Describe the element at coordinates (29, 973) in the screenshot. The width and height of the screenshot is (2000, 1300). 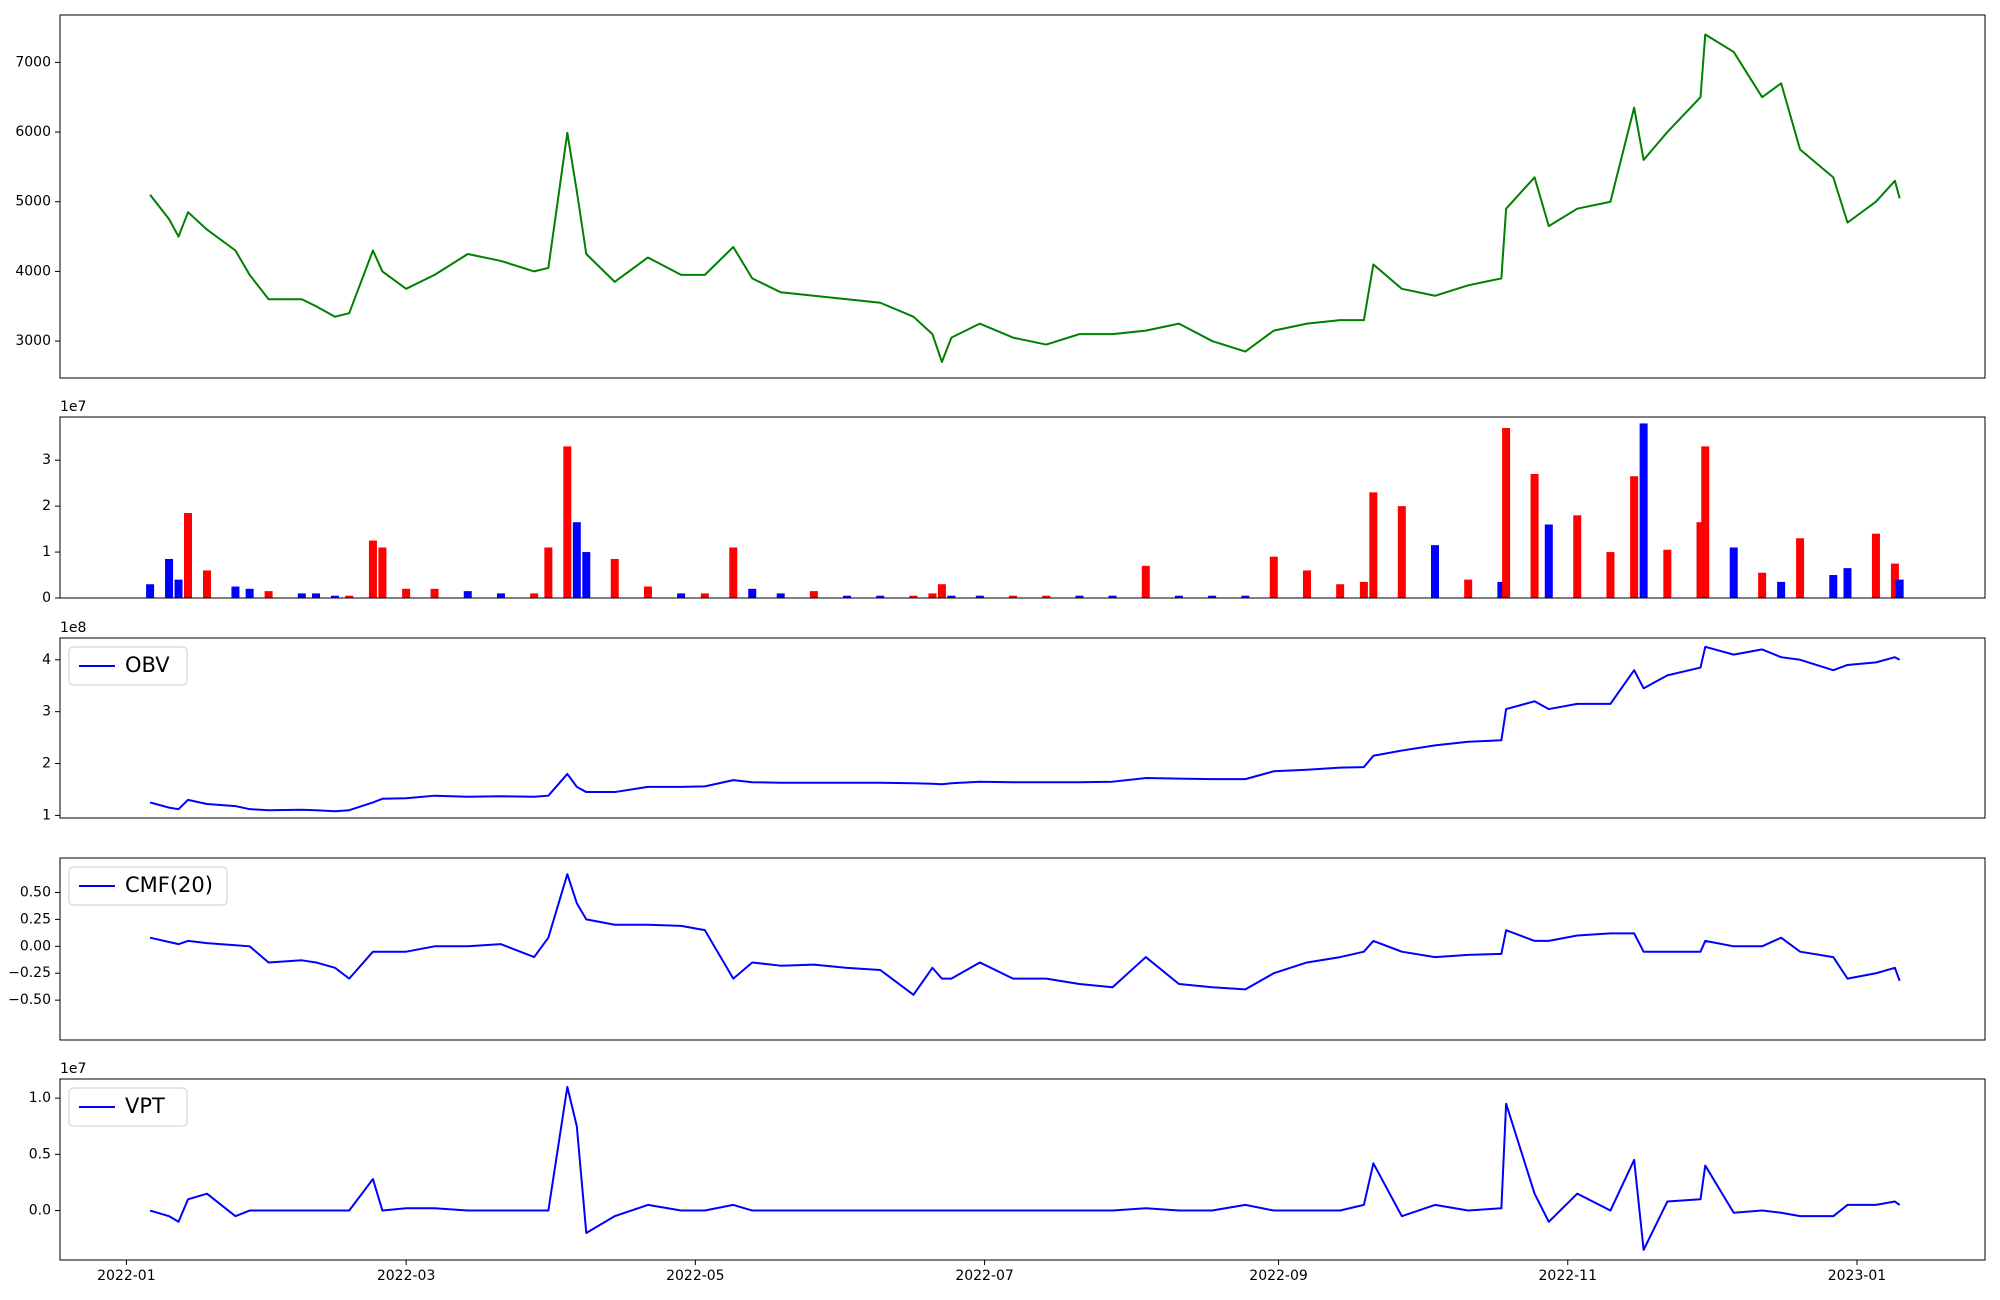
I see `y-tick-label: −0.25` at that location.